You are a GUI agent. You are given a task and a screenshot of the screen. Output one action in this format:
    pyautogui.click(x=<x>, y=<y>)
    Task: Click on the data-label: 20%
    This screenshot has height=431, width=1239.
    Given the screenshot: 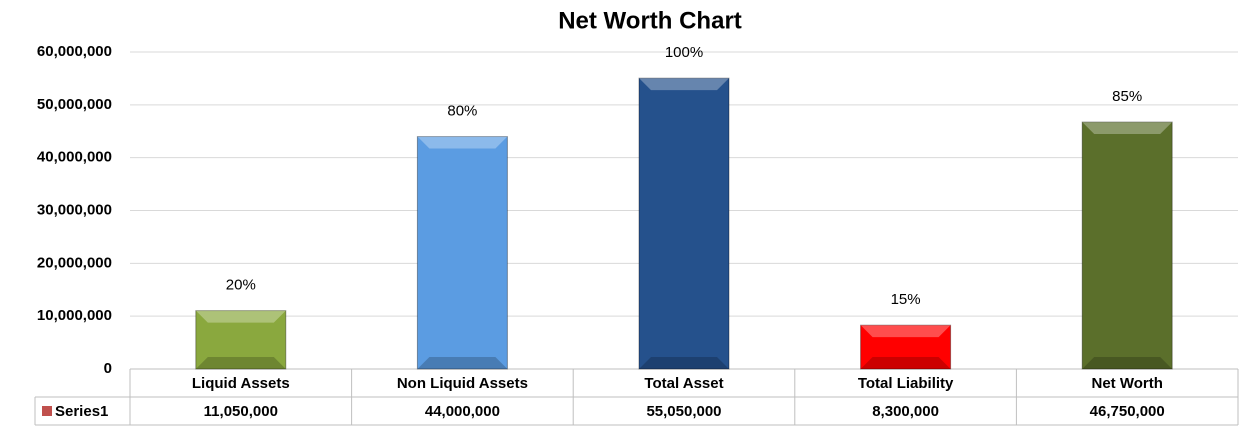 What is the action you would take?
    pyautogui.click(x=241, y=285)
    